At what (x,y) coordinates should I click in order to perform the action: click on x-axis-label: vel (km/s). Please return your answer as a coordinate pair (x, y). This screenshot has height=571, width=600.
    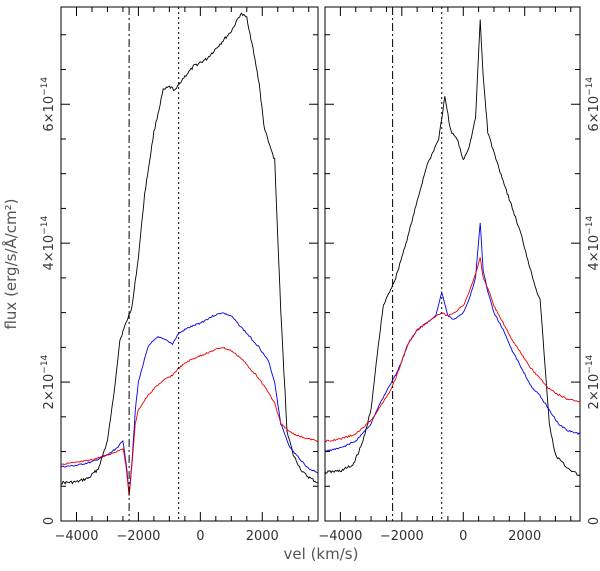
    Looking at the image, I should click on (321, 554).